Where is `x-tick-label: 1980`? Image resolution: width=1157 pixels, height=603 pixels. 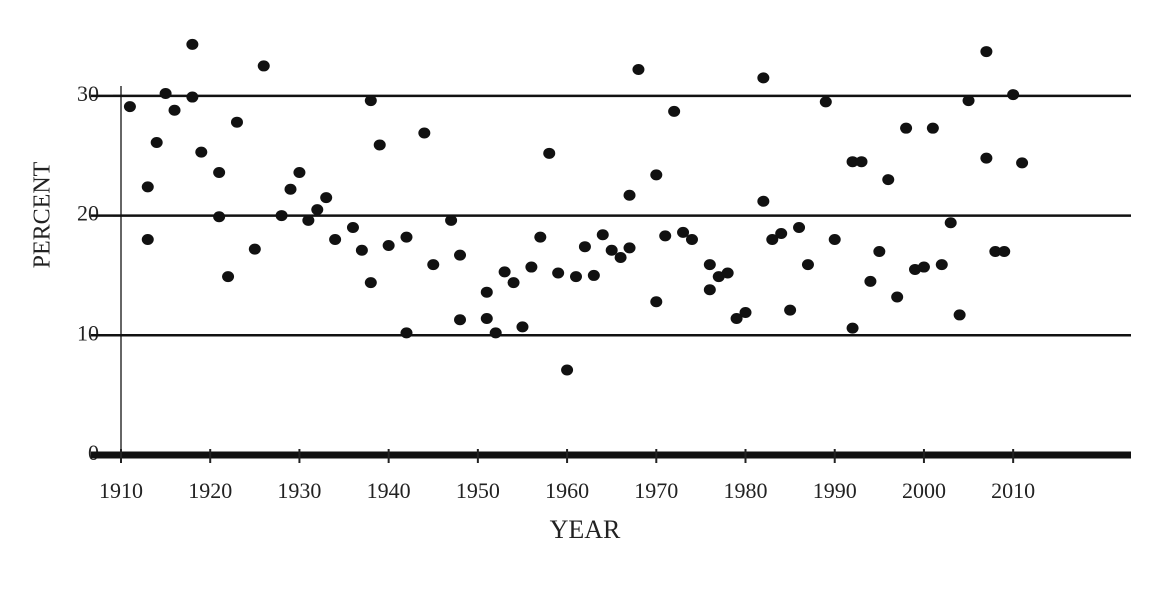 x-tick-label: 1980 is located at coordinates (746, 490).